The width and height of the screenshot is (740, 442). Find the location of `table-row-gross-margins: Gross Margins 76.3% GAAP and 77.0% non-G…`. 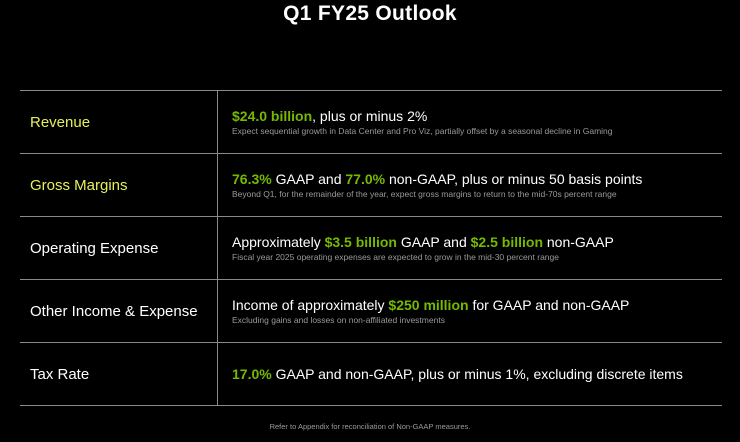

table-row-gross-margins: Gross Margins 76.3% GAAP and 77.0% non-G… is located at coordinates (371, 185).